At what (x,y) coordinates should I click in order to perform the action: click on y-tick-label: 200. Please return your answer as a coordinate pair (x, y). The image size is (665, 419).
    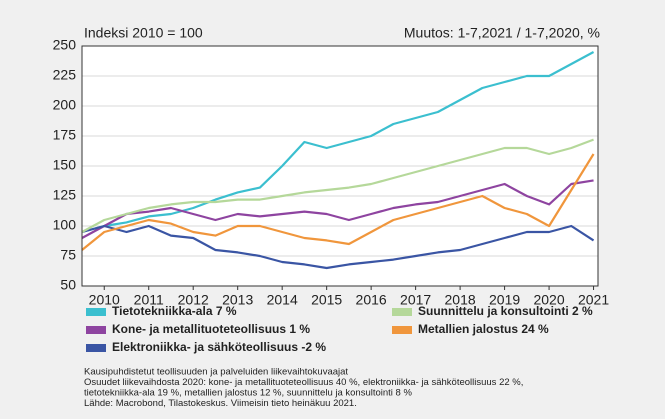
    Looking at the image, I should click on (65, 105).